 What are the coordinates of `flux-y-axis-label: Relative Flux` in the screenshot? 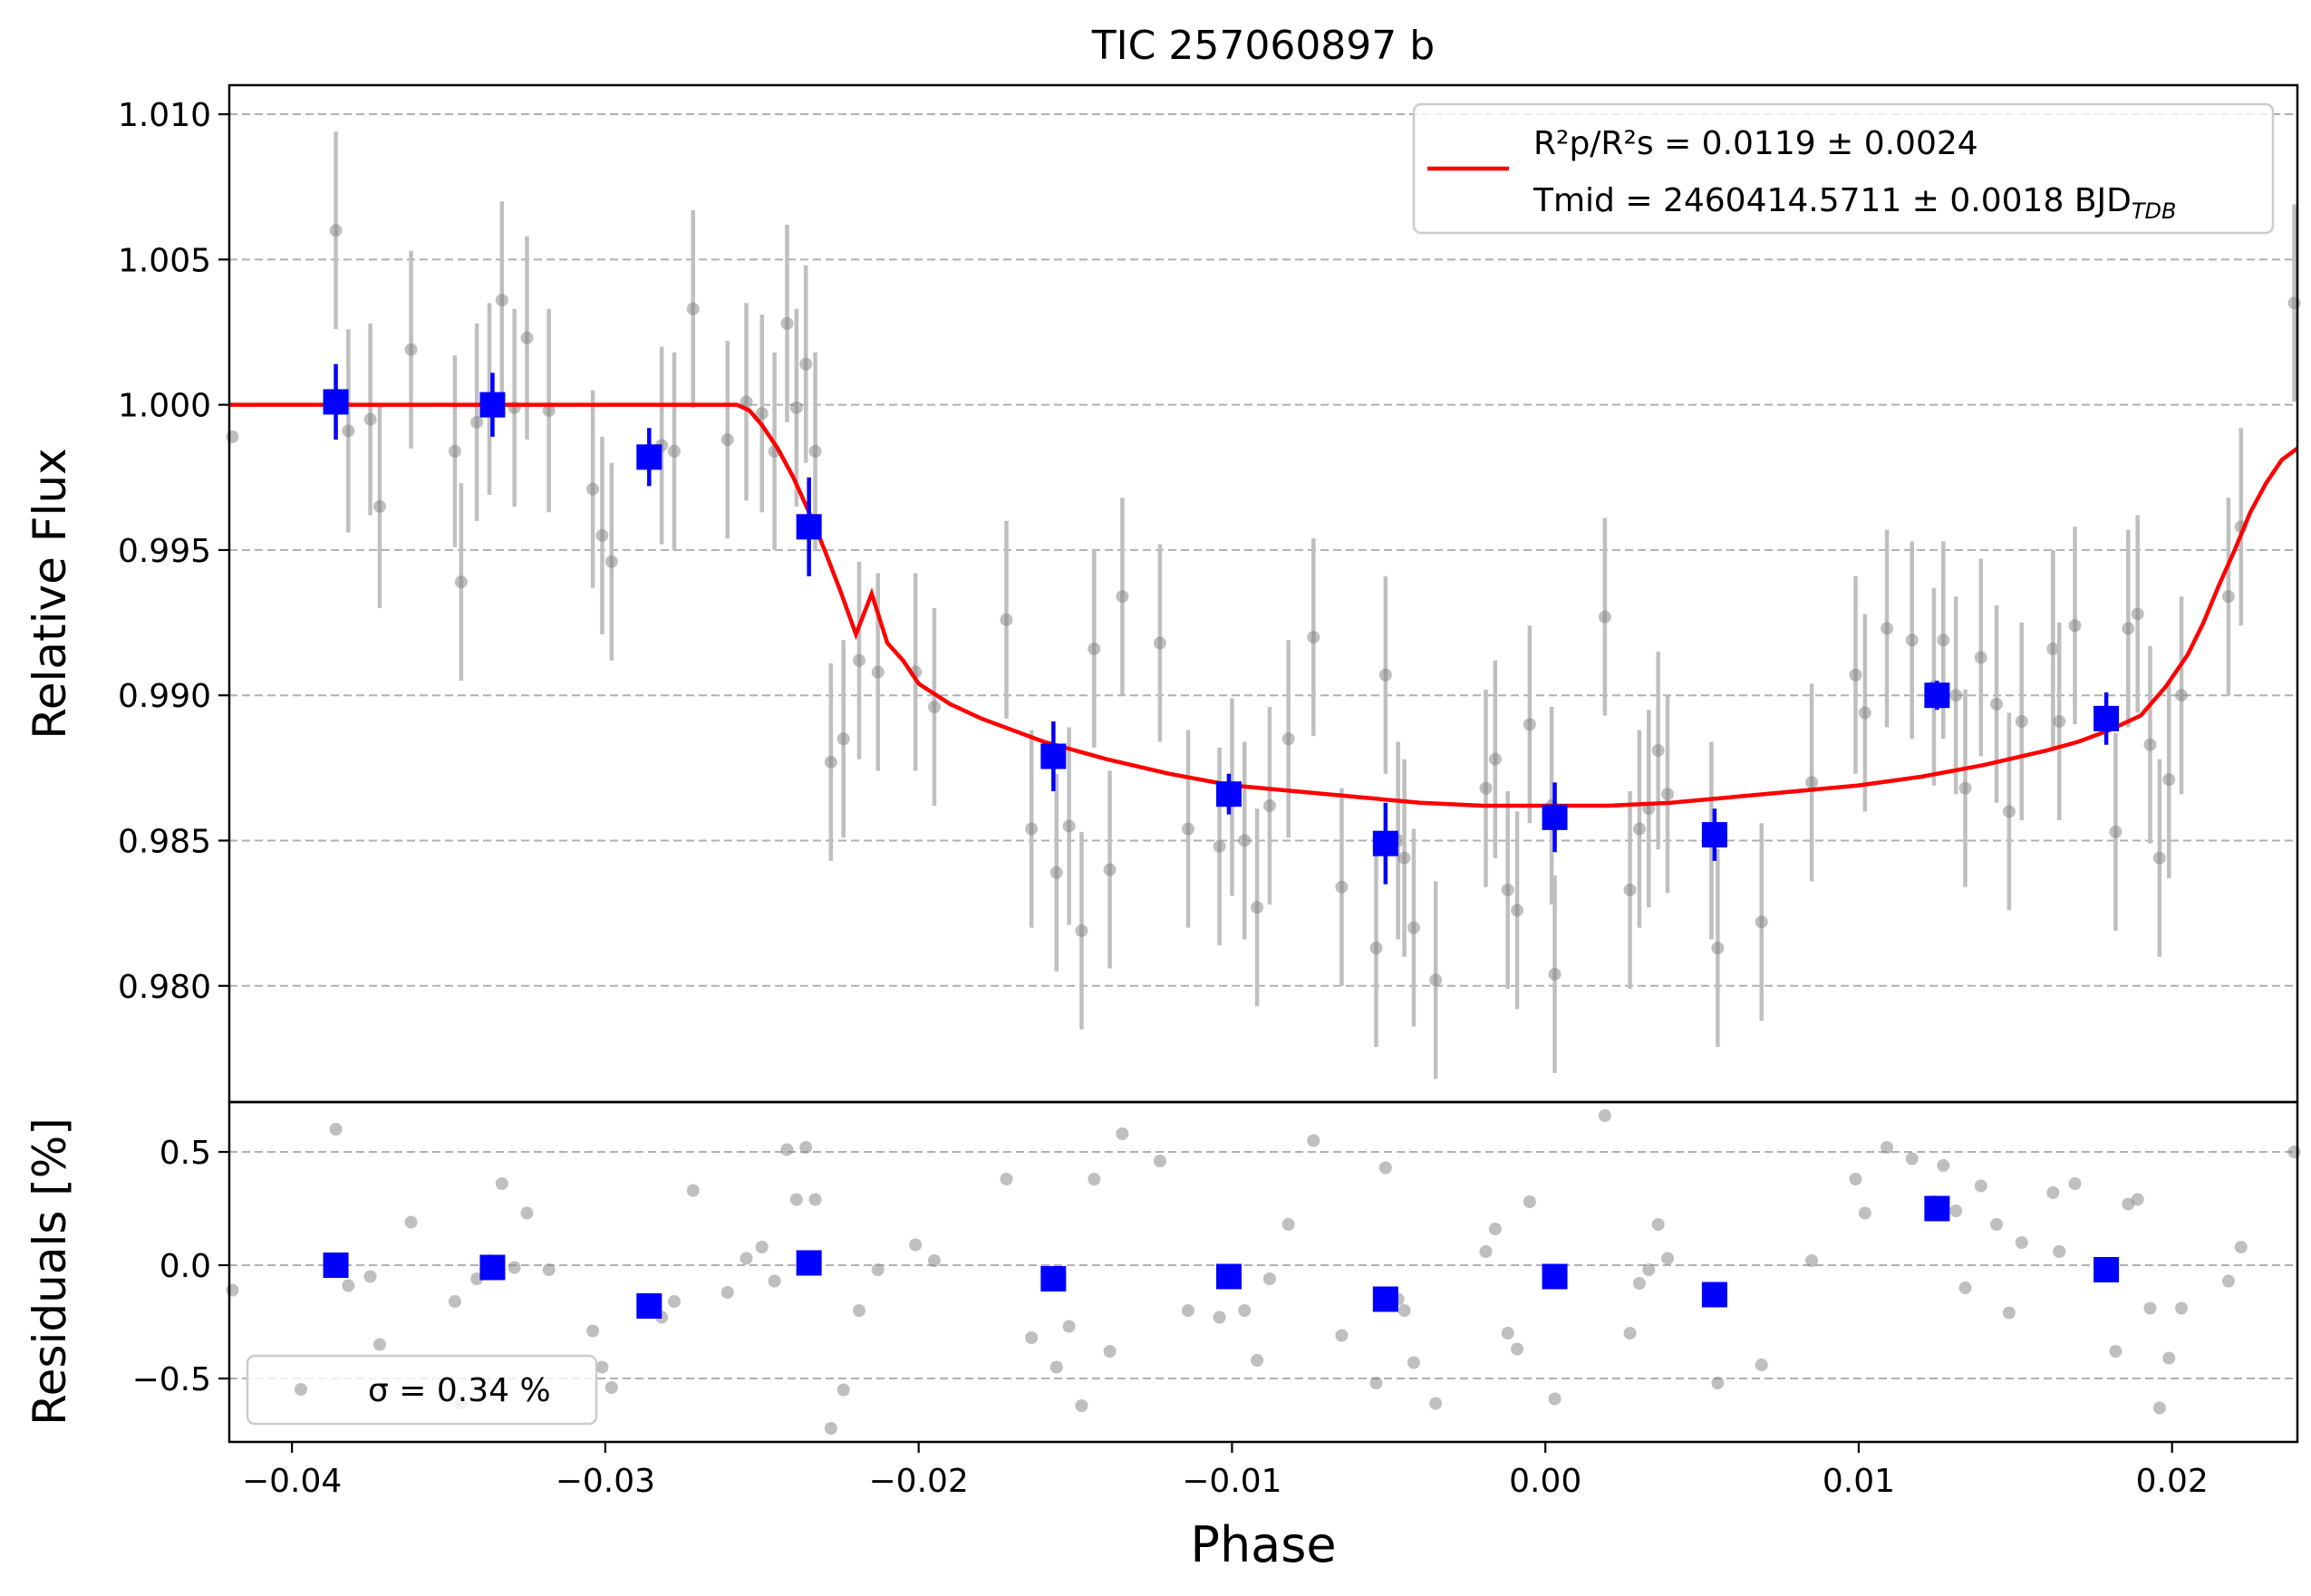 It's located at (50, 593).